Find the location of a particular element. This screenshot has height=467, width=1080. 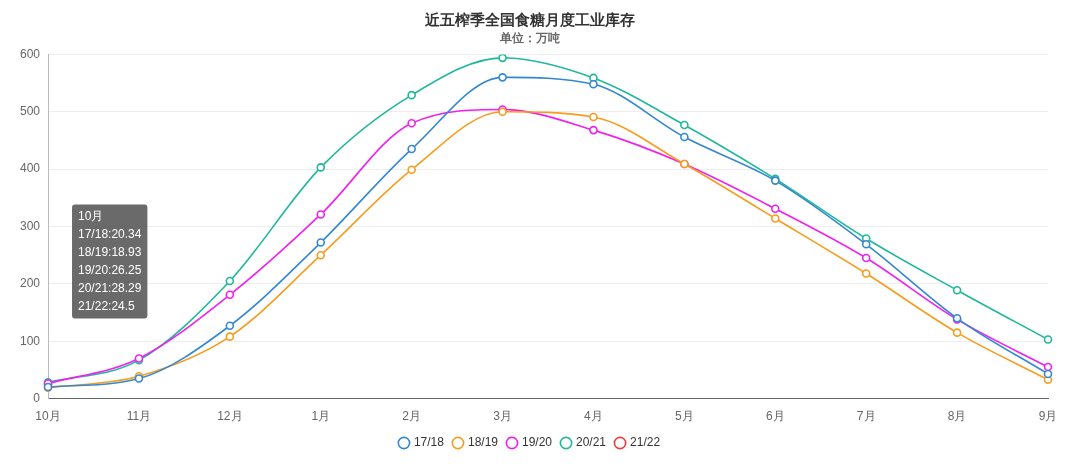

legend-label: 21/22 is located at coordinates (645, 442).